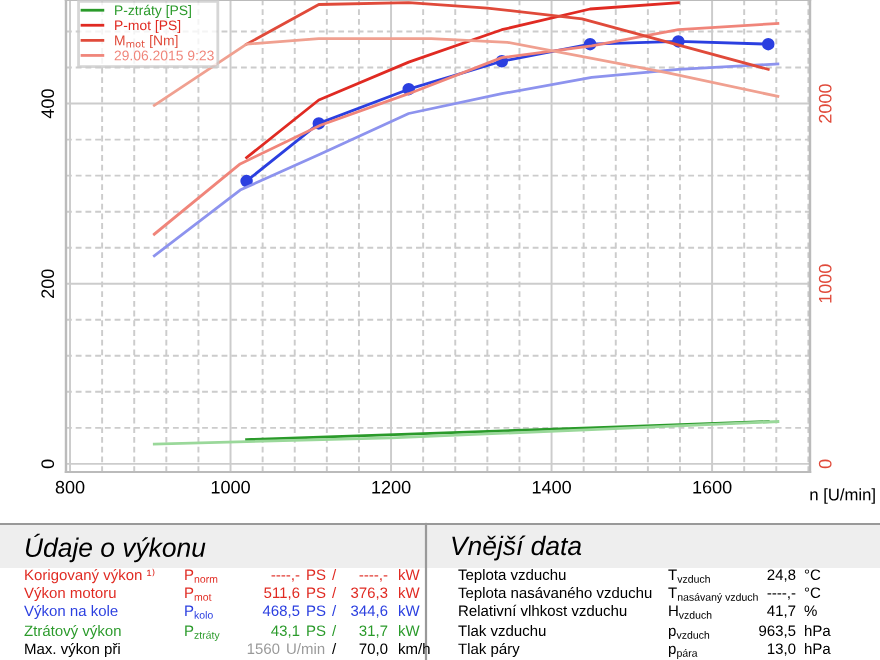 Image resolution: width=880 pixels, height=660 pixels. Describe the element at coordinates (825, 103) in the screenshot. I see `y2-tick-label: 2000` at that location.